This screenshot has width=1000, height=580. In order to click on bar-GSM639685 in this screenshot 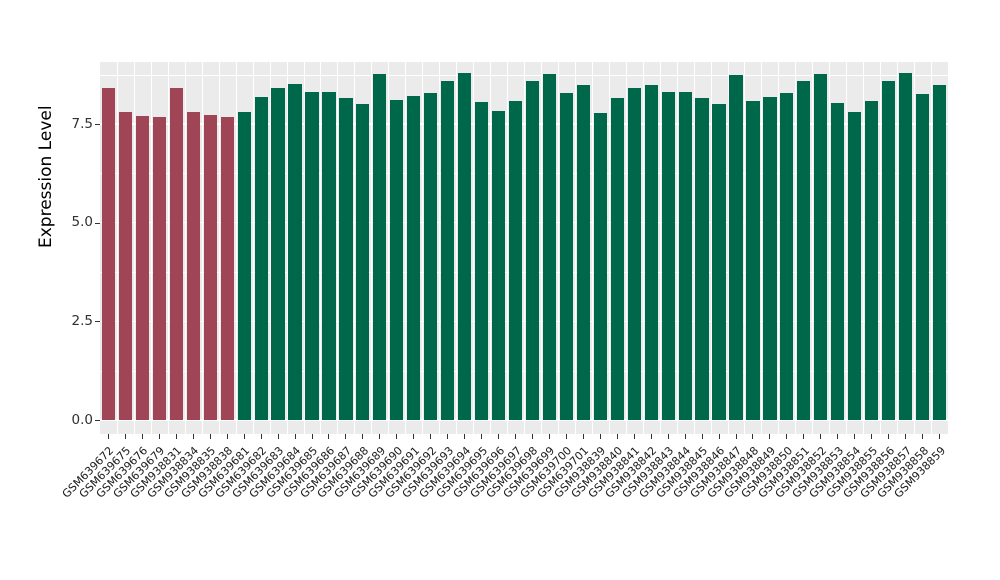, I will do `click(312, 256)`.